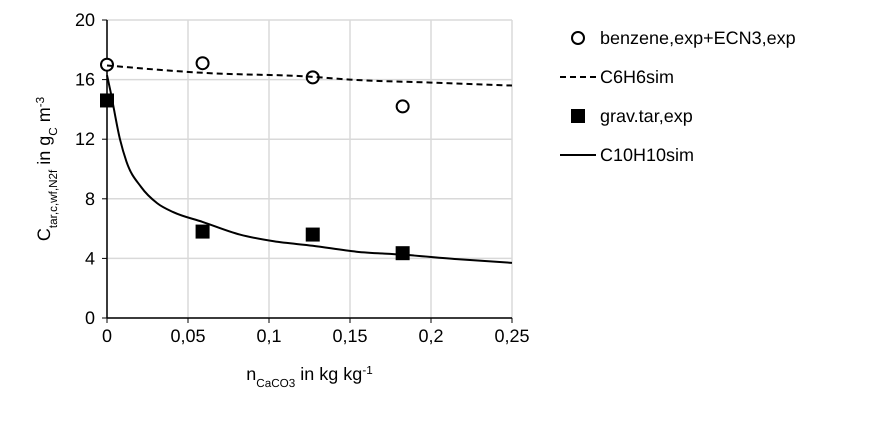  Describe the element at coordinates (350, 336) in the screenshot. I see `x-tick-label: 0,15` at that location.